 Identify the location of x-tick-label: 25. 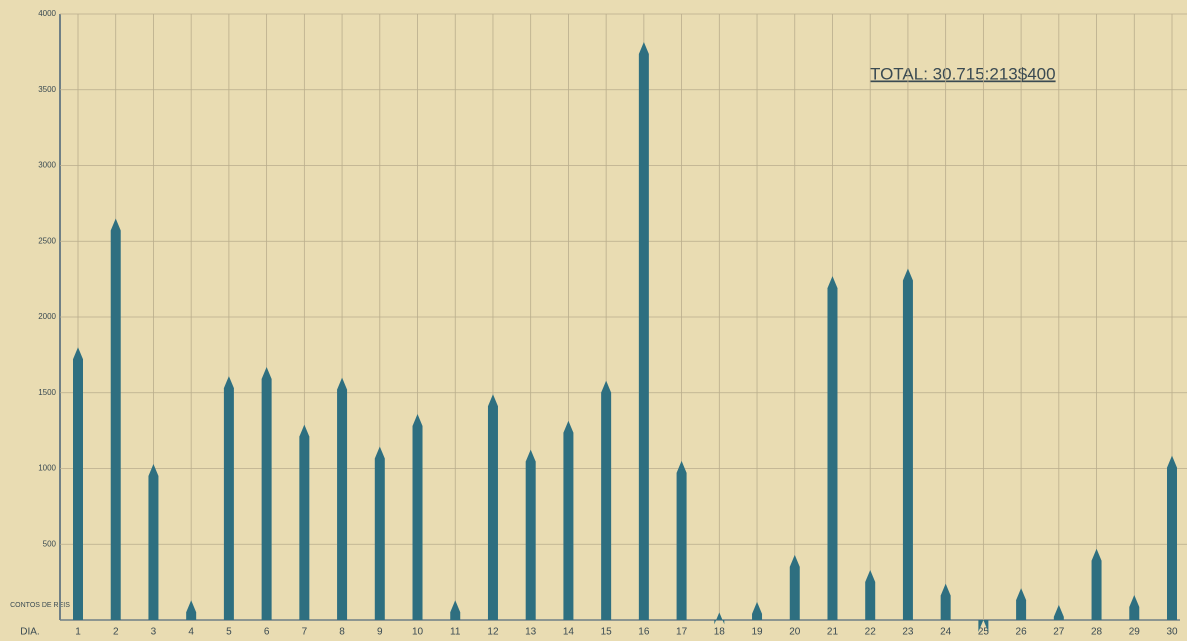
(984, 632).